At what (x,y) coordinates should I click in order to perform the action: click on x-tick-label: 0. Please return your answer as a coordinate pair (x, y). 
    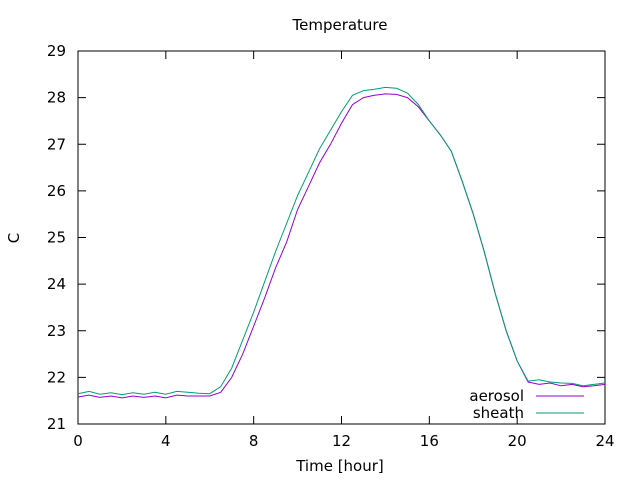
    Looking at the image, I should click on (78, 441).